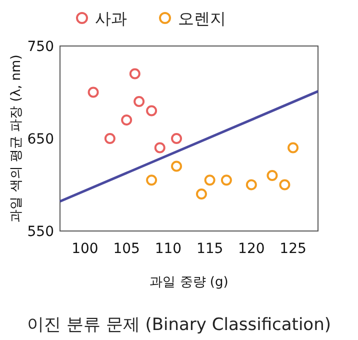 The height and width of the screenshot is (340, 358). What do you see at coordinates (189, 282) in the screenshot?
I see `x-axis-title: 과일 중량 (g)` at bounding box center [189, 282].